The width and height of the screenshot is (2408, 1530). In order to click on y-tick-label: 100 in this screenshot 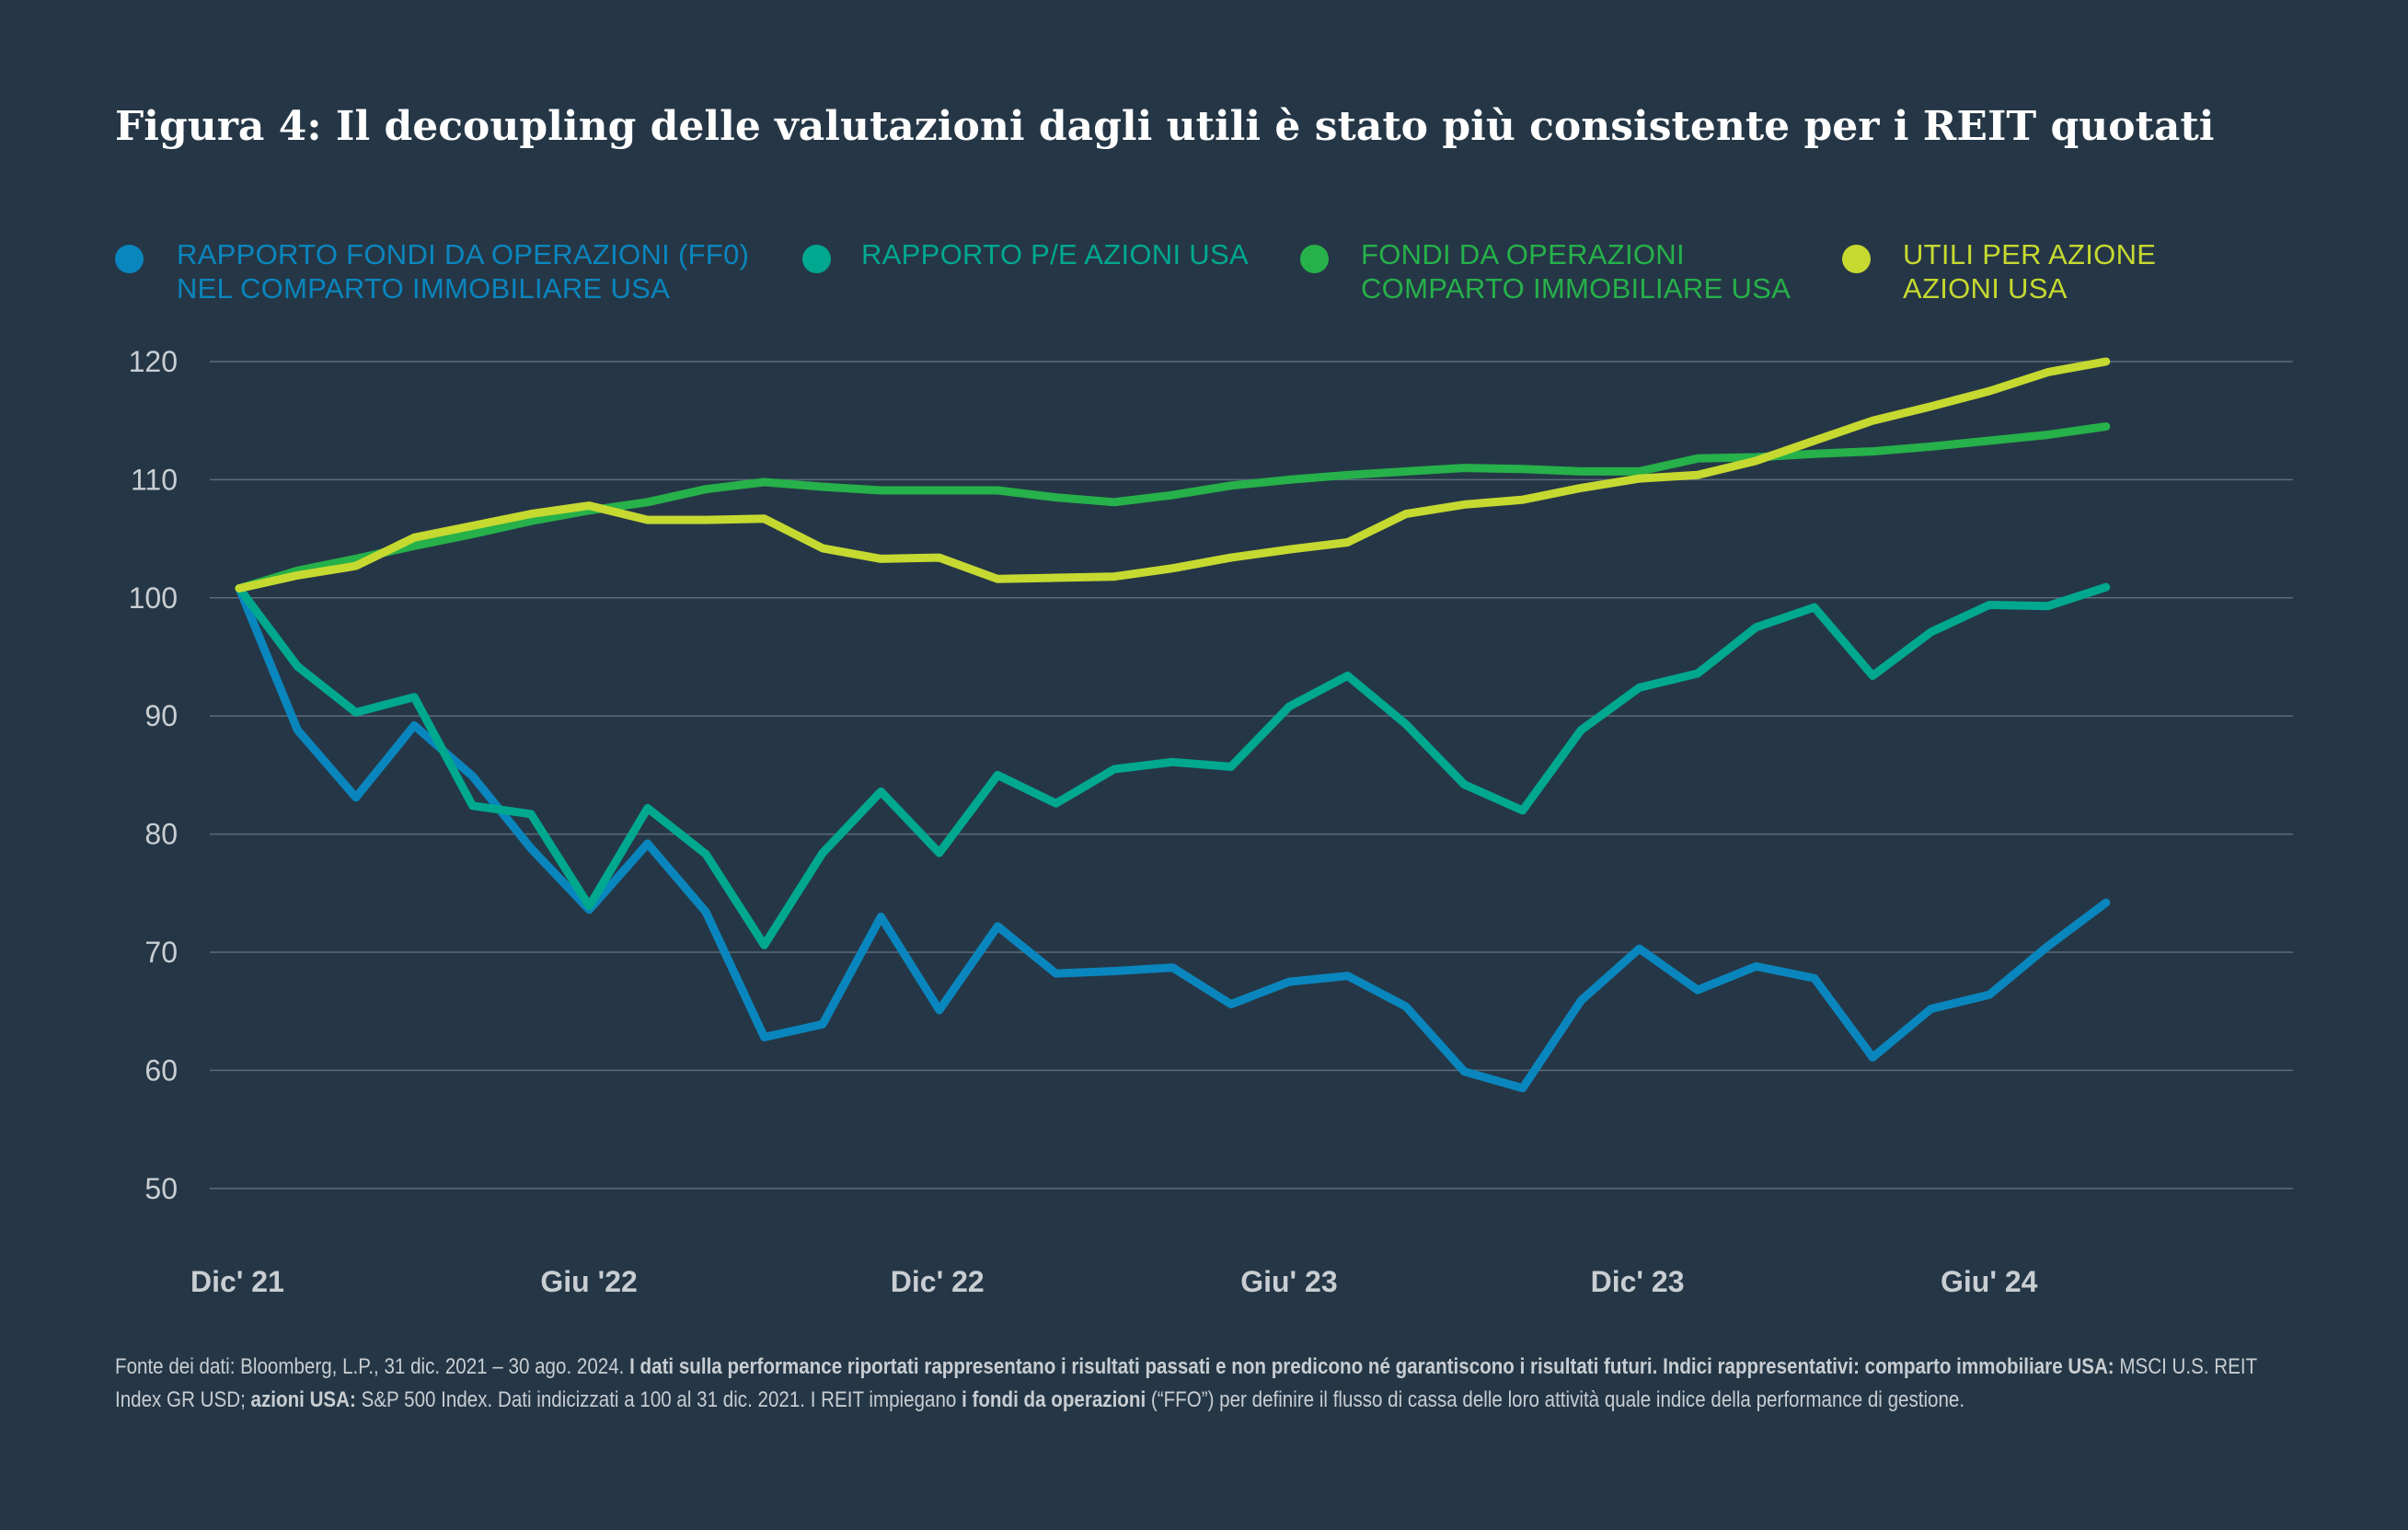, I will do `click(153, 598)`.